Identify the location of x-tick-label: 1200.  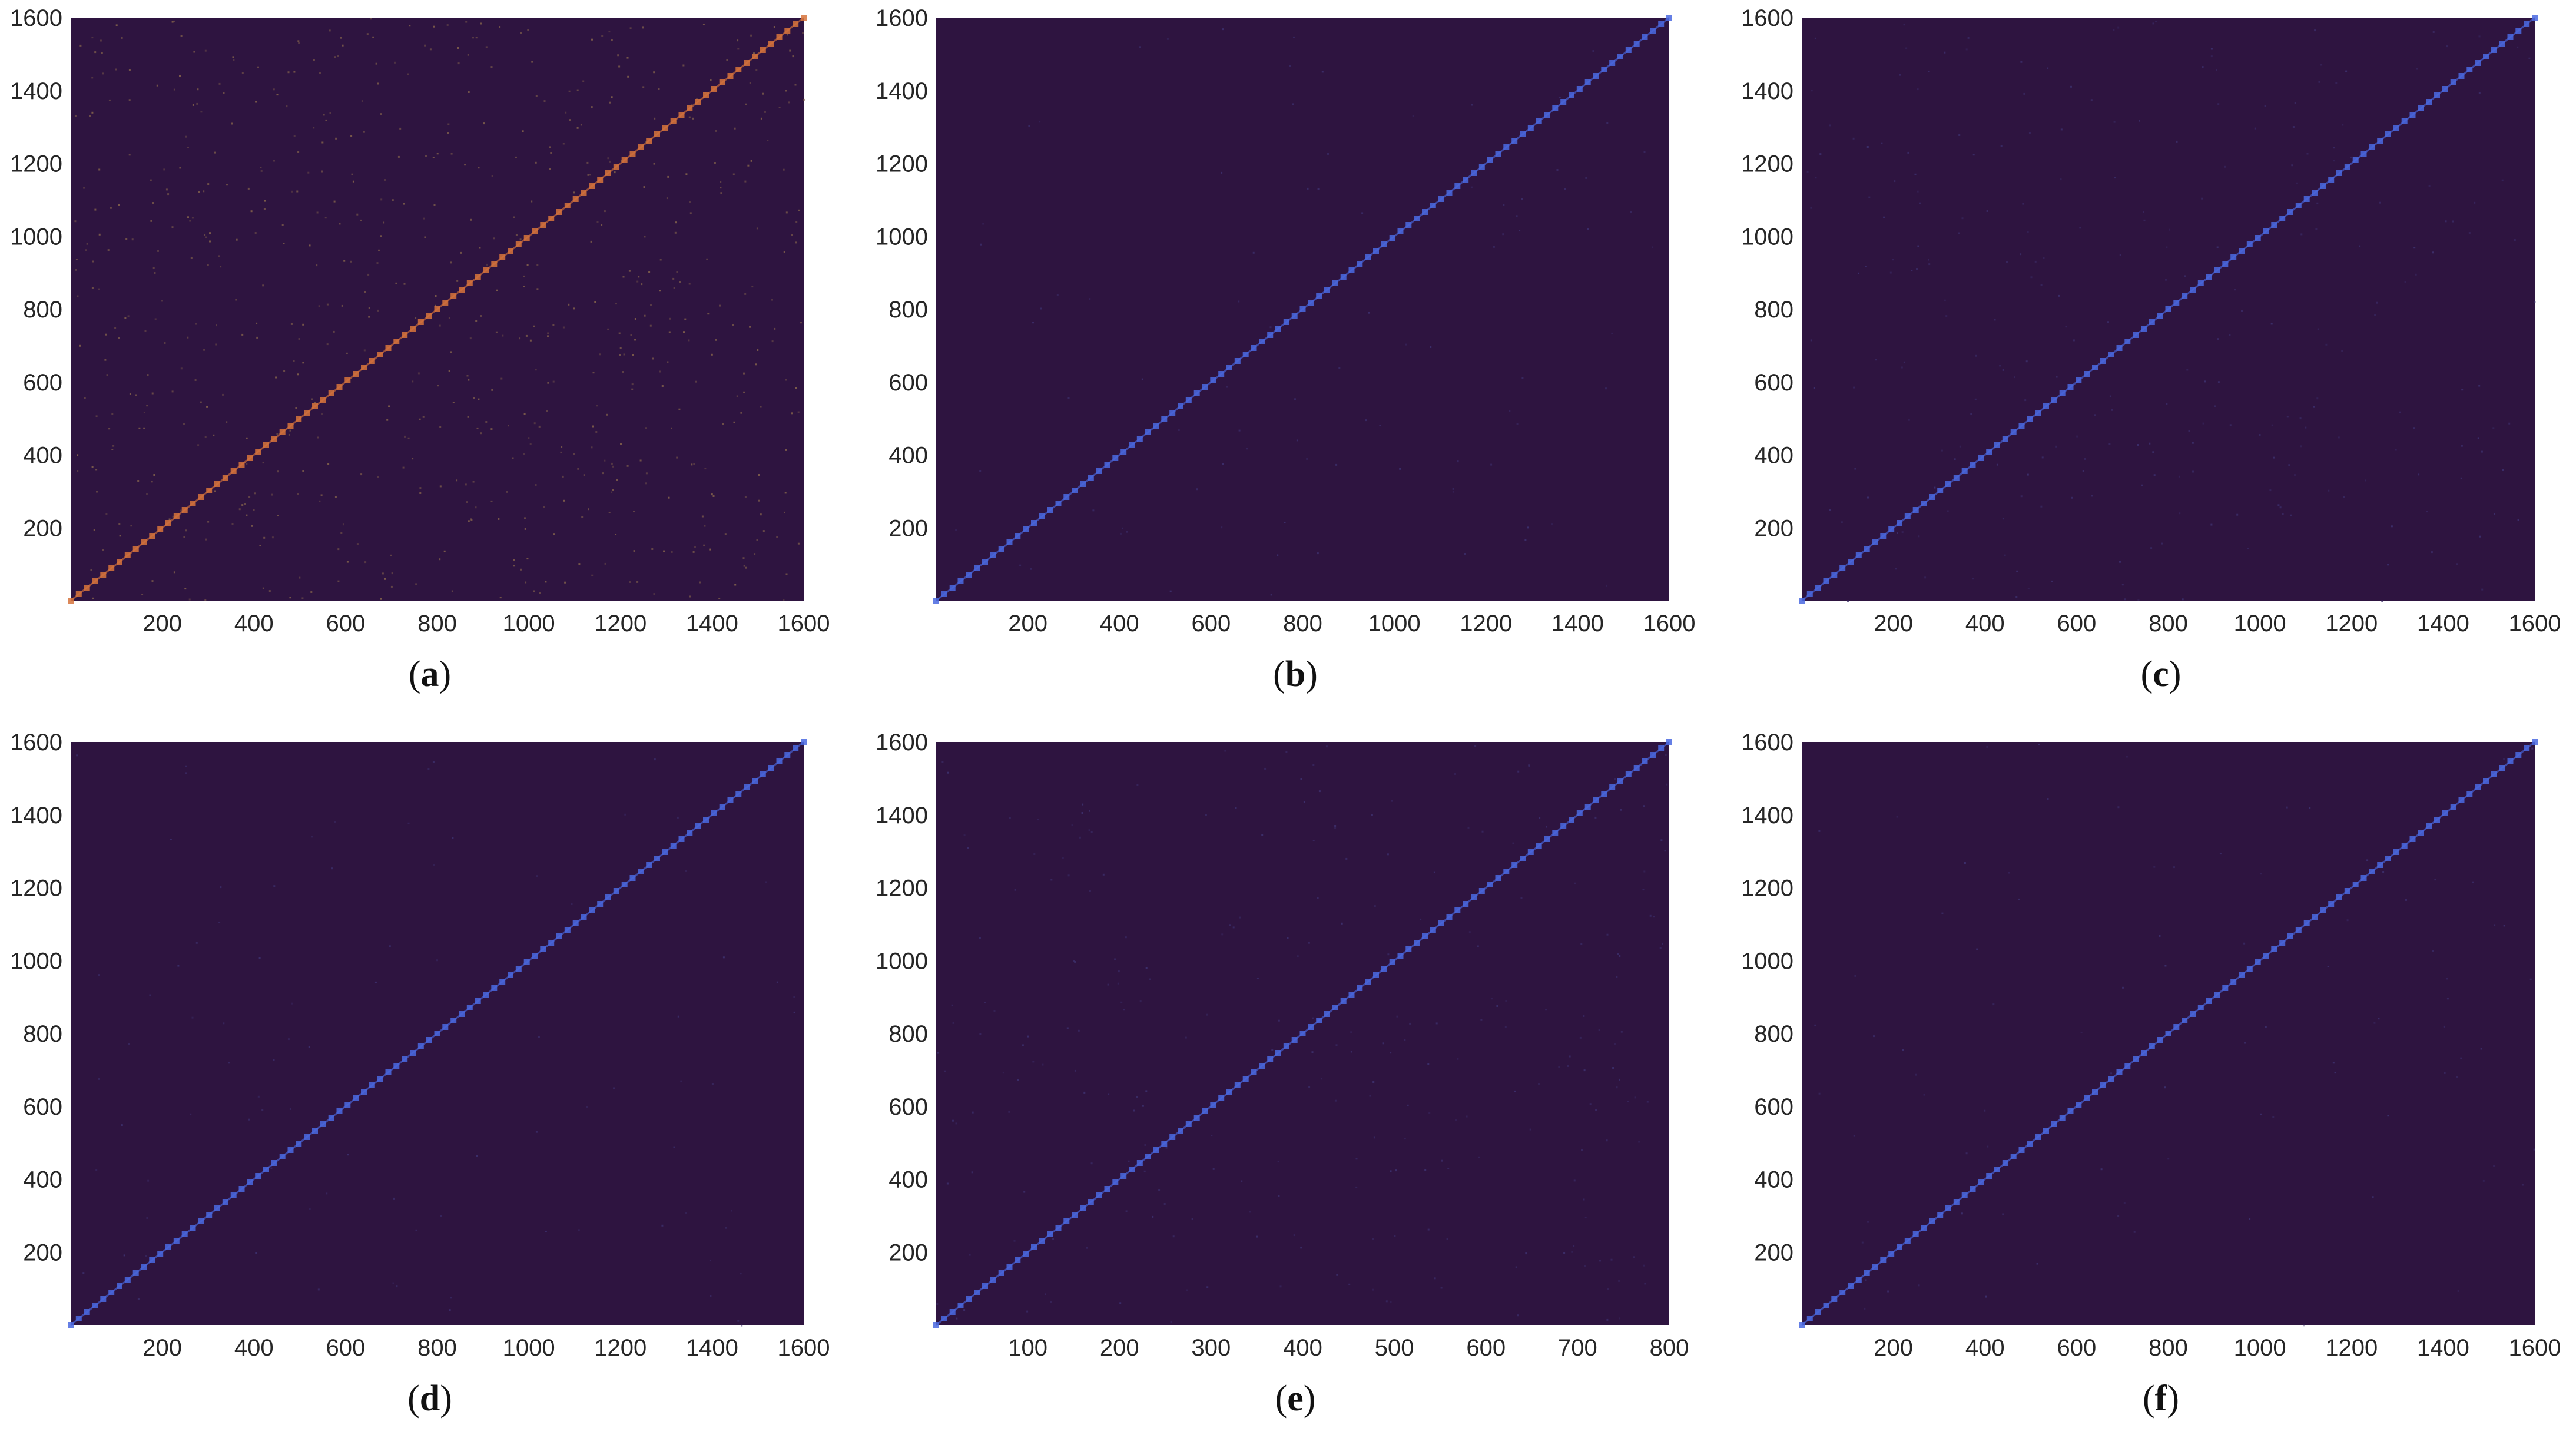
(620, 1348).